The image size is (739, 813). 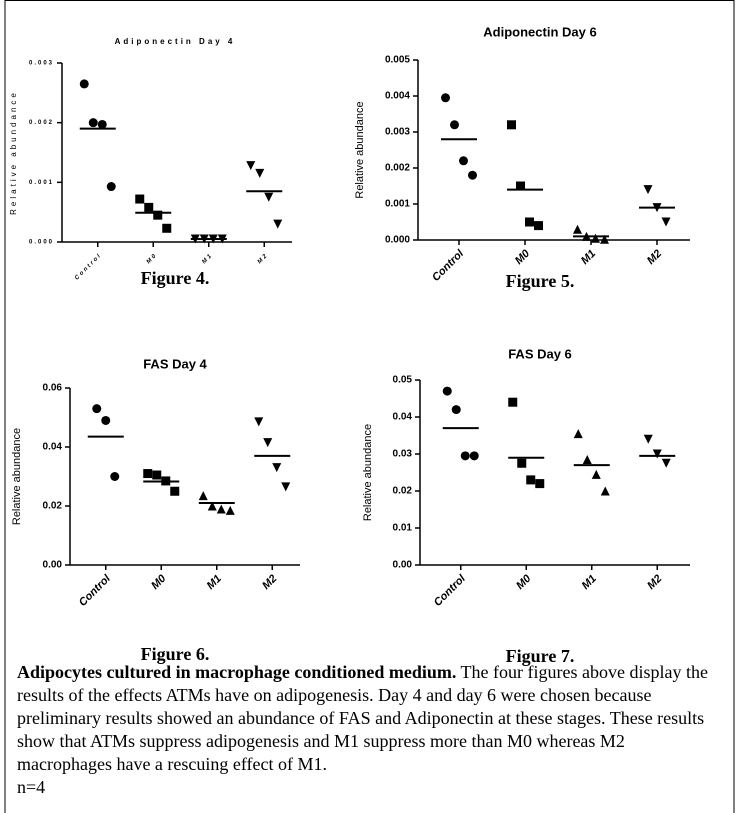 I want to click on figure-caption: Figure 7., so click(x=540, y=656).